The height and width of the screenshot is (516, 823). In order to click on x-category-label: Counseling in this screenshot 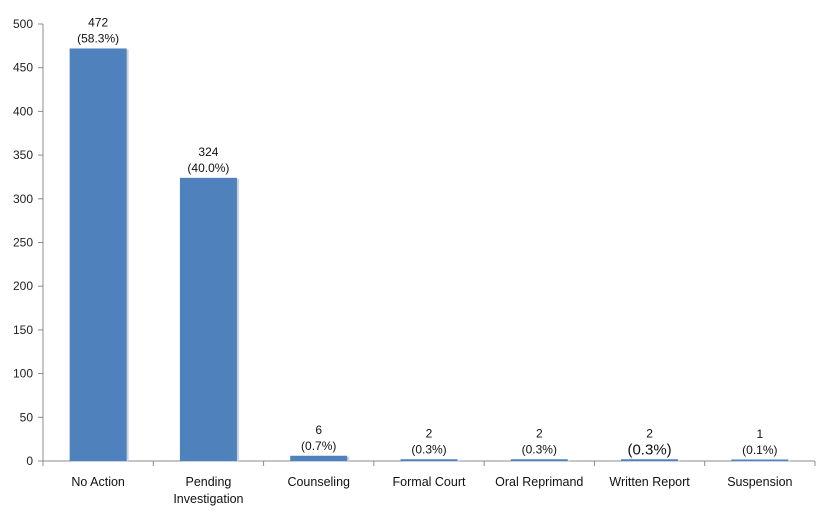, I will do `click(318, 482)`.